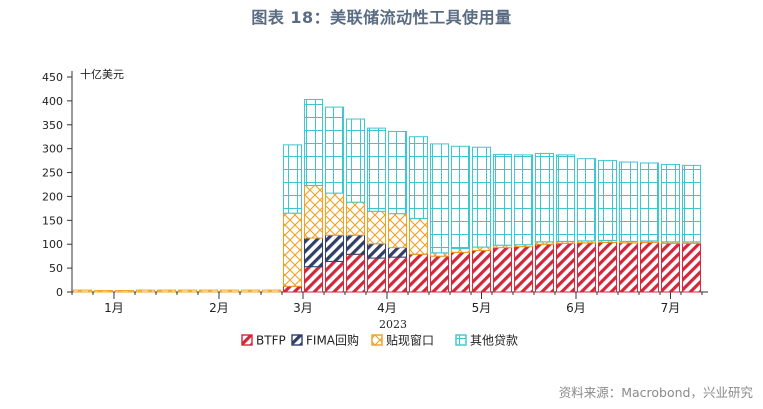 The height and width of the screenshot is (409, 763). Describe the element at coordinates (393, 324) in the screenshot. I see `x-axis-label: 2023` at that location.